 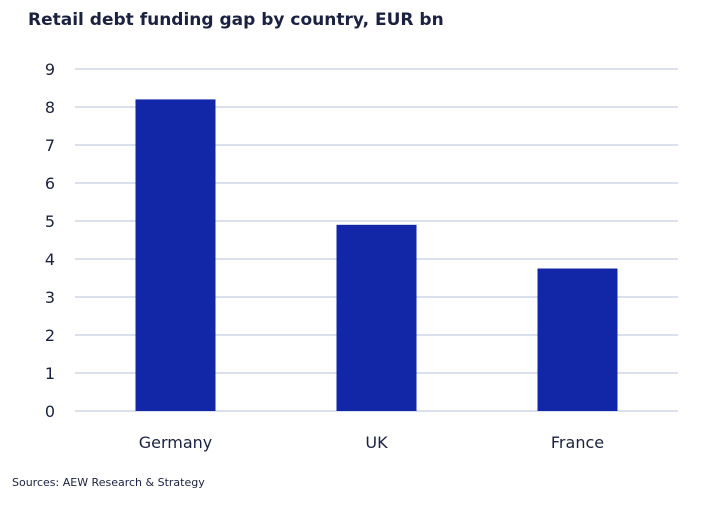 What do you see at coordinates (376, 442) in the screenshot?
I see `x-tick-label: UK` at bounding box center [376, 442].